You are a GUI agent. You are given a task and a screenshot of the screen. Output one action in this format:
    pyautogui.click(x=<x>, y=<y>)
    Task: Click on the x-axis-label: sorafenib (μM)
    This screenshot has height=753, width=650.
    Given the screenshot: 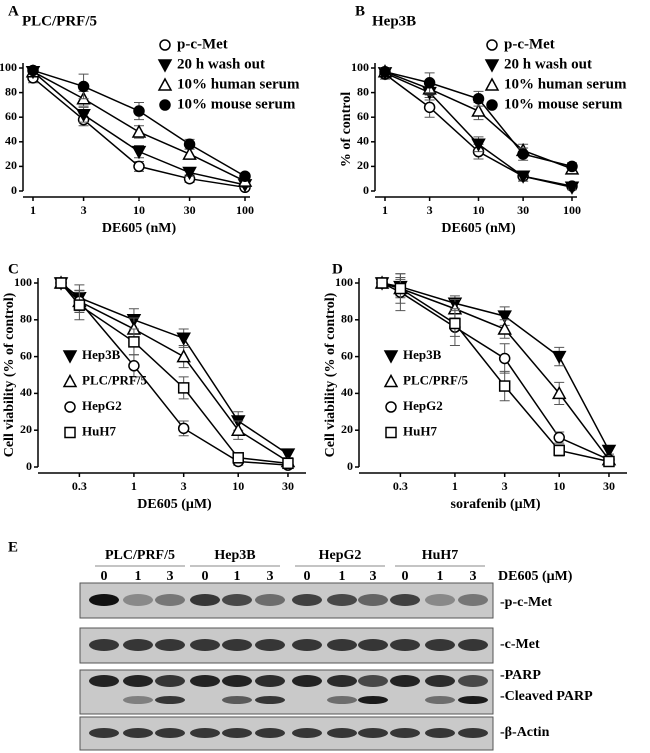 What is the action you would take?
    pyautogui.click(x=496, y=504)
    